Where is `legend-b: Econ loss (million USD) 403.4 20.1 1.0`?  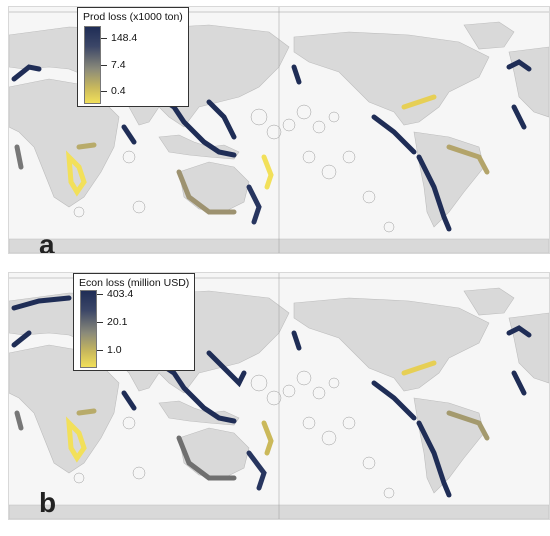
legend-b: Econ loss (million USD) 403.4 20.1 1.0 is located at coordinates (134, 322).